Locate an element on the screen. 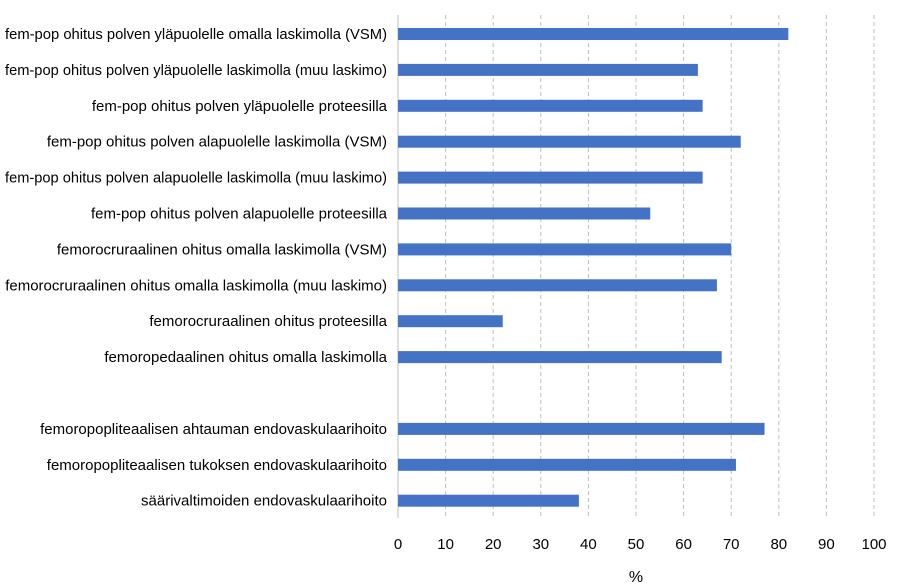  x-tick-label: 100 is located at coordinates (873, 544).